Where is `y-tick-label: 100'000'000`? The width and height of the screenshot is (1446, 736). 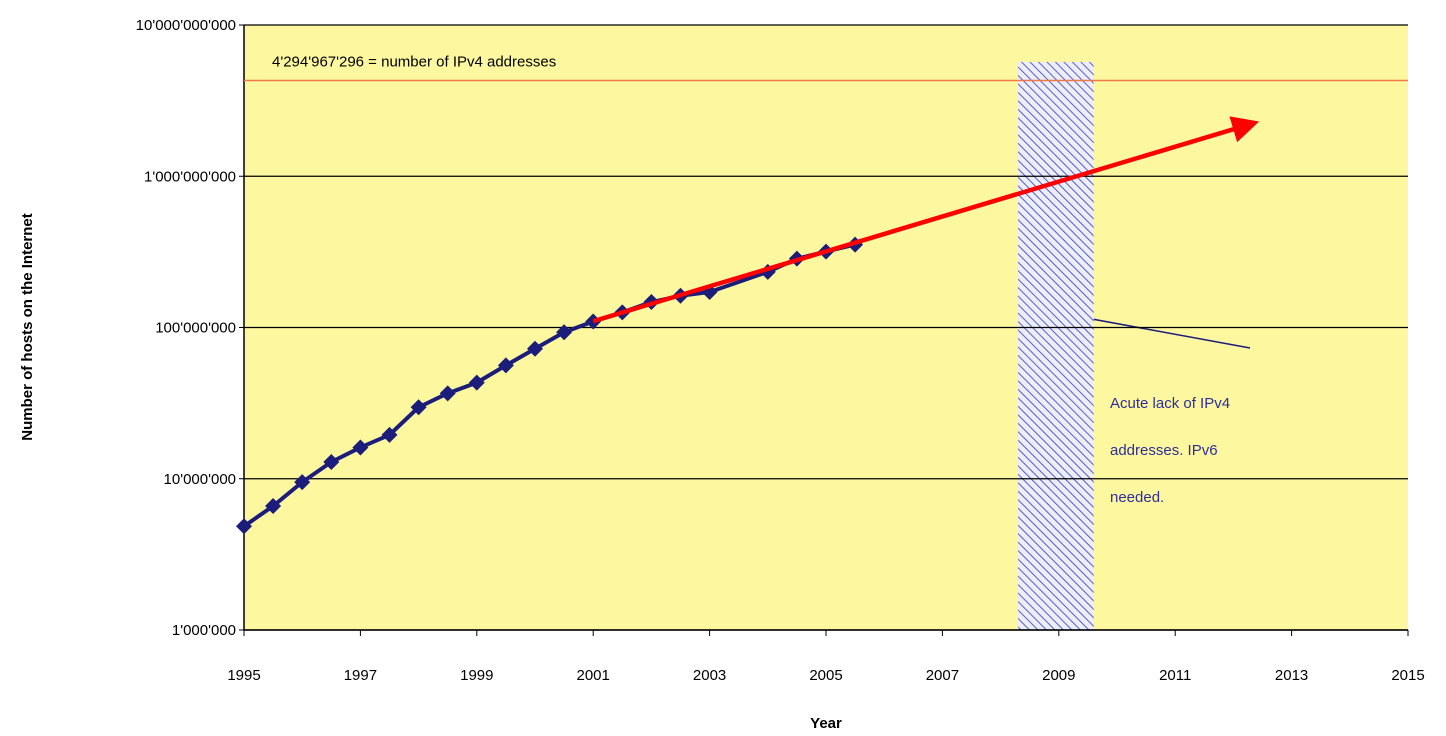 y-tick-label: 100'000'000 is located at coordinates (195, 328).